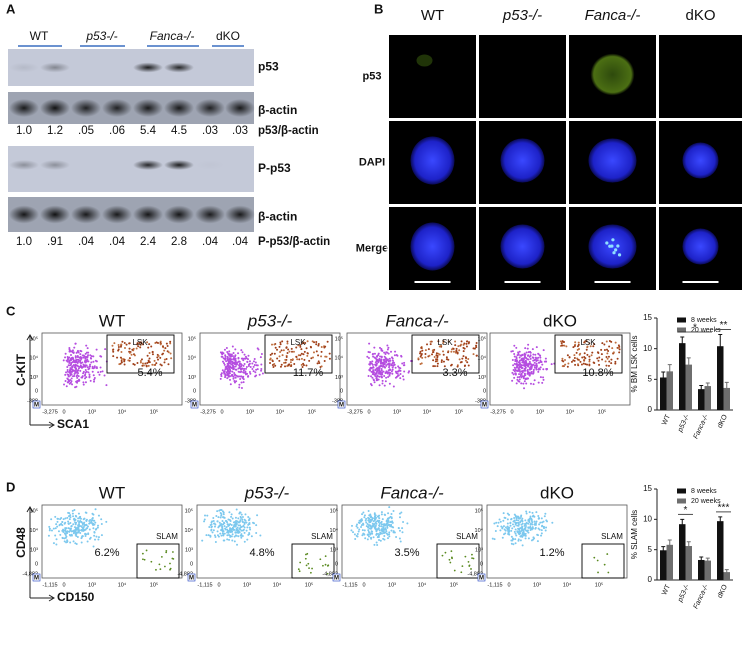 This screenshot has width=751, height=647. What do you see at coordinates (454, 373) in the screenshot?
I see `gate-percent: 3.3%` at bounding box center [454, 373].